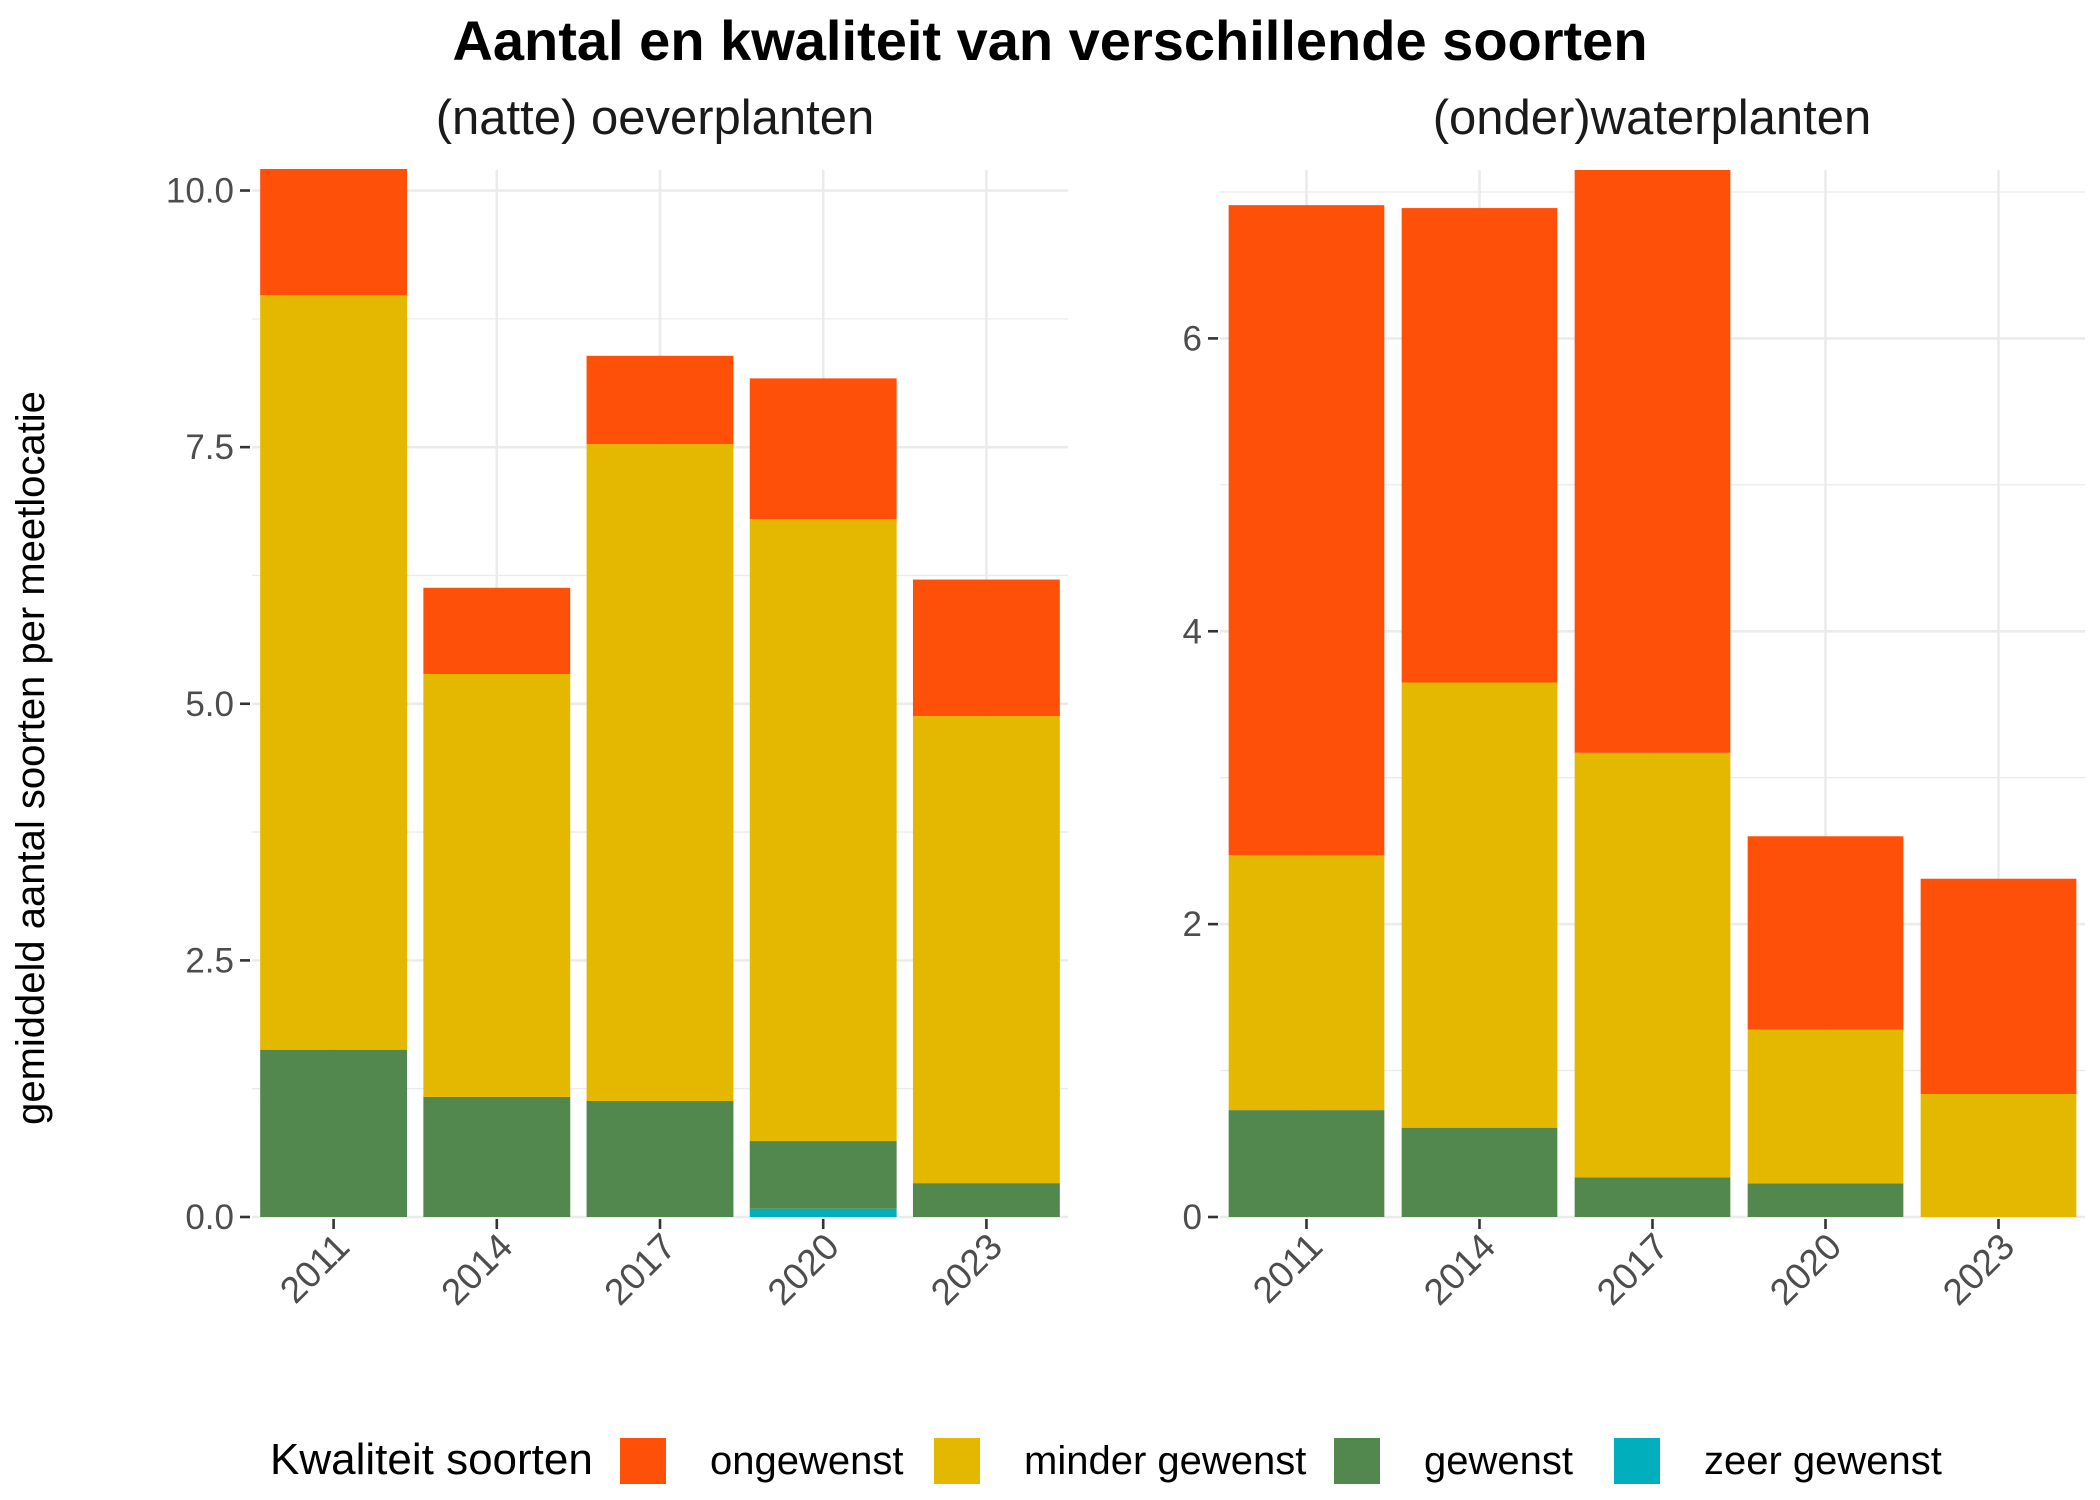 Image resolution: width=2100 pixels, height=1500 pixels. Describe the element at coordinates (1652, 118) in the screenshot. I see `panel-title: (onder)waterplanten` at that location.